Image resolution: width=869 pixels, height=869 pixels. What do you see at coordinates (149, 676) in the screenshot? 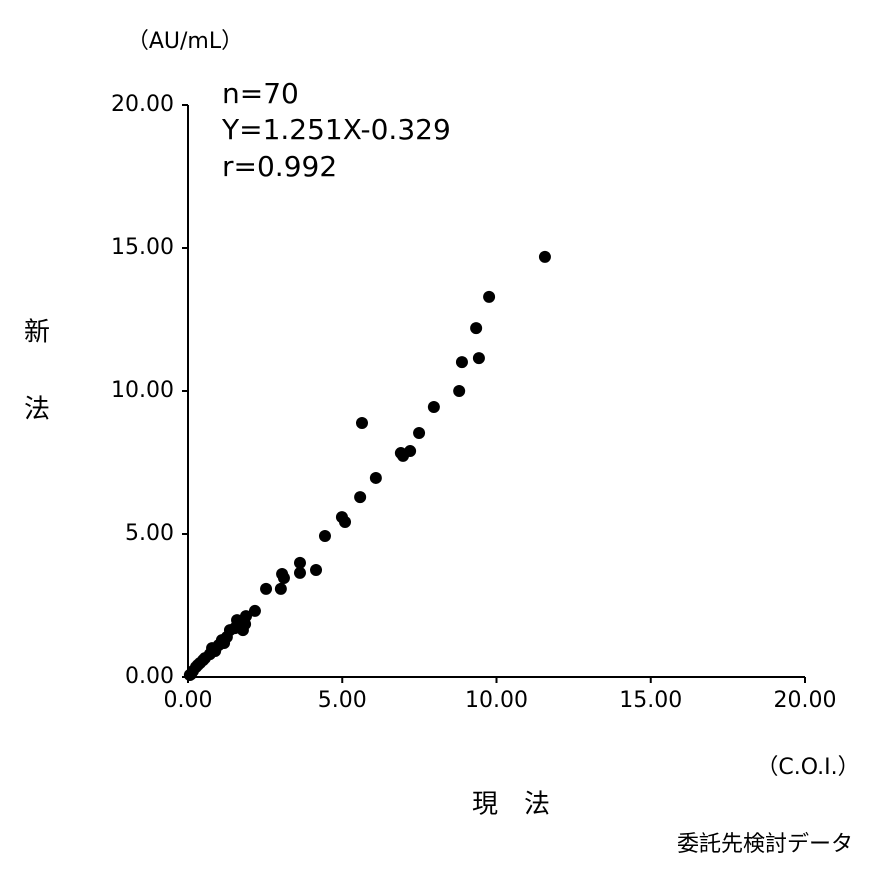
I see `y-tick-label: 0.00` at bounding box center [149, 676].